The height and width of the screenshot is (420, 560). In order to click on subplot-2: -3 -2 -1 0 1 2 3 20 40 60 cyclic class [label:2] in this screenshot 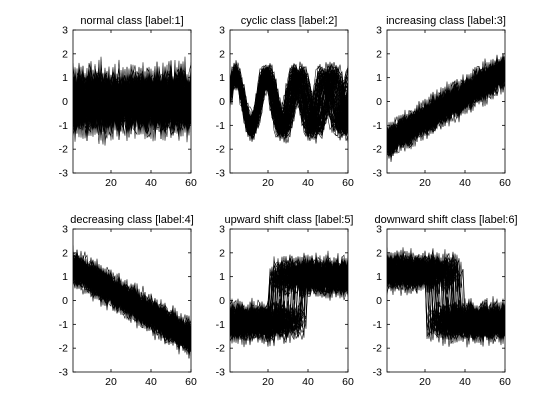, I will do `click(285, 102)`.